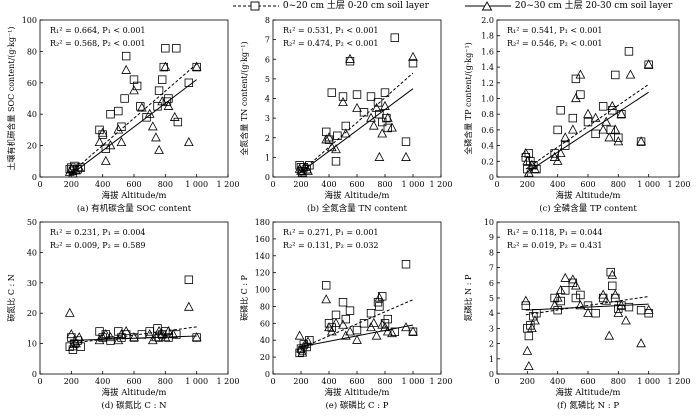 Image resolution: width=700 pixels, height=419 pixels. What do you see at coordinates (267, 138) in the screenshot?
I see `y-tick-label: 2` at bounding box center [267, 138].